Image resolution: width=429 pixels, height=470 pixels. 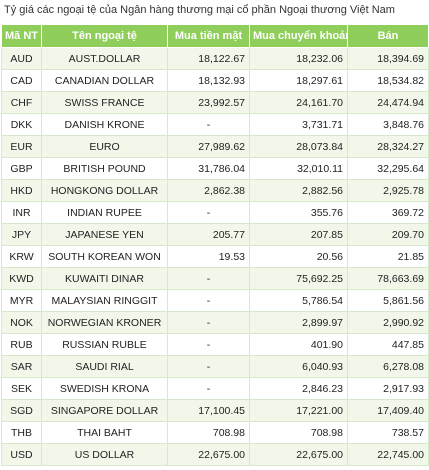 I want to click on transfer-buy-cell: 32,010.11, so click(x=298, y=168).